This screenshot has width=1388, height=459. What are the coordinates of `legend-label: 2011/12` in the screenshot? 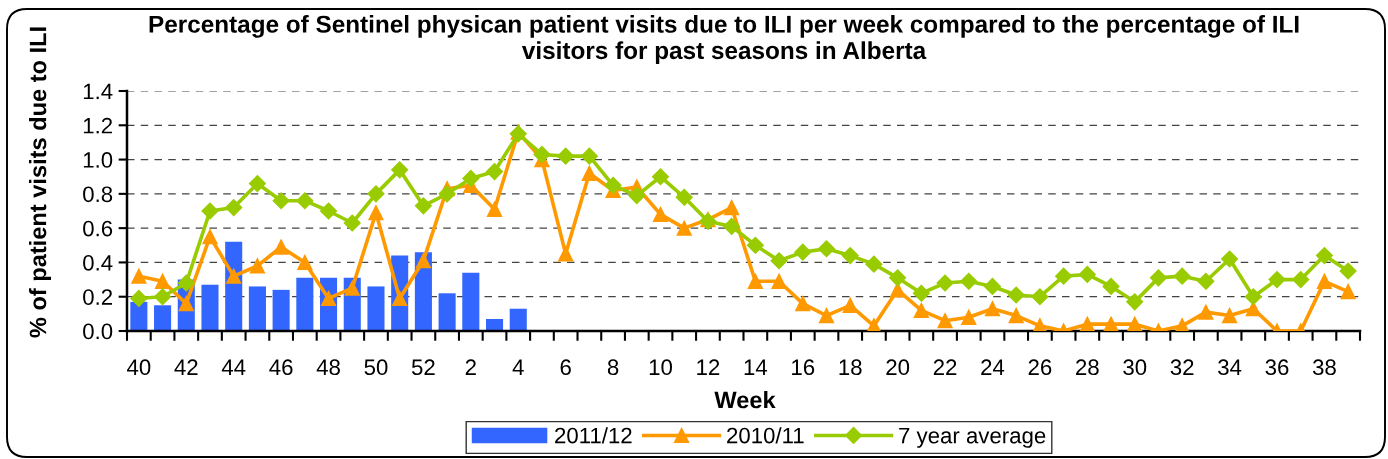 It's located at (593, 435).